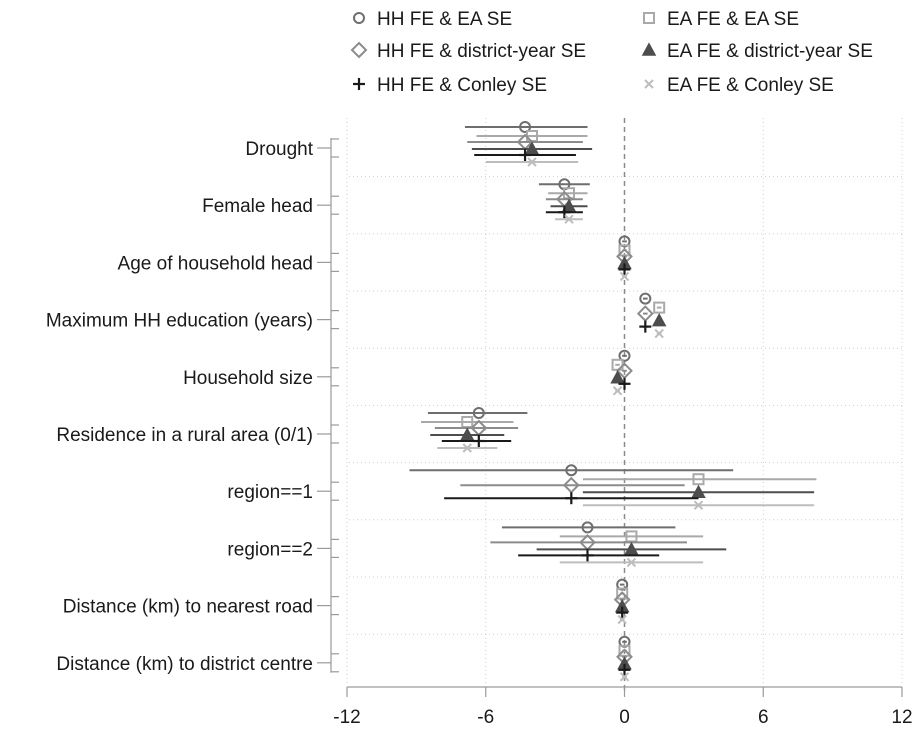 The height and width of the screenshot is (729, 917). What do you see at coordinates (624, 383) in the screenshot?
I see `point-s4-c4` at bounding box center [624, 383].